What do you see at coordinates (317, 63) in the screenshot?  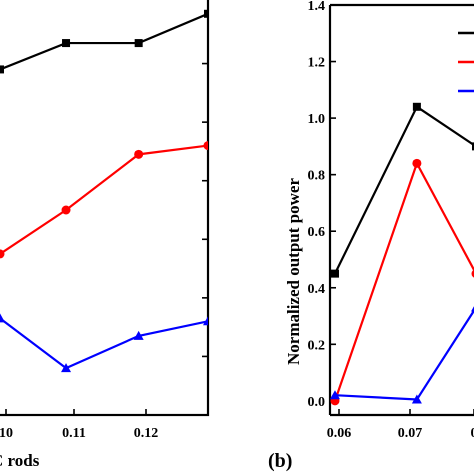 I see `y-tick-label: 1.2` at bounding box center [317, 63].